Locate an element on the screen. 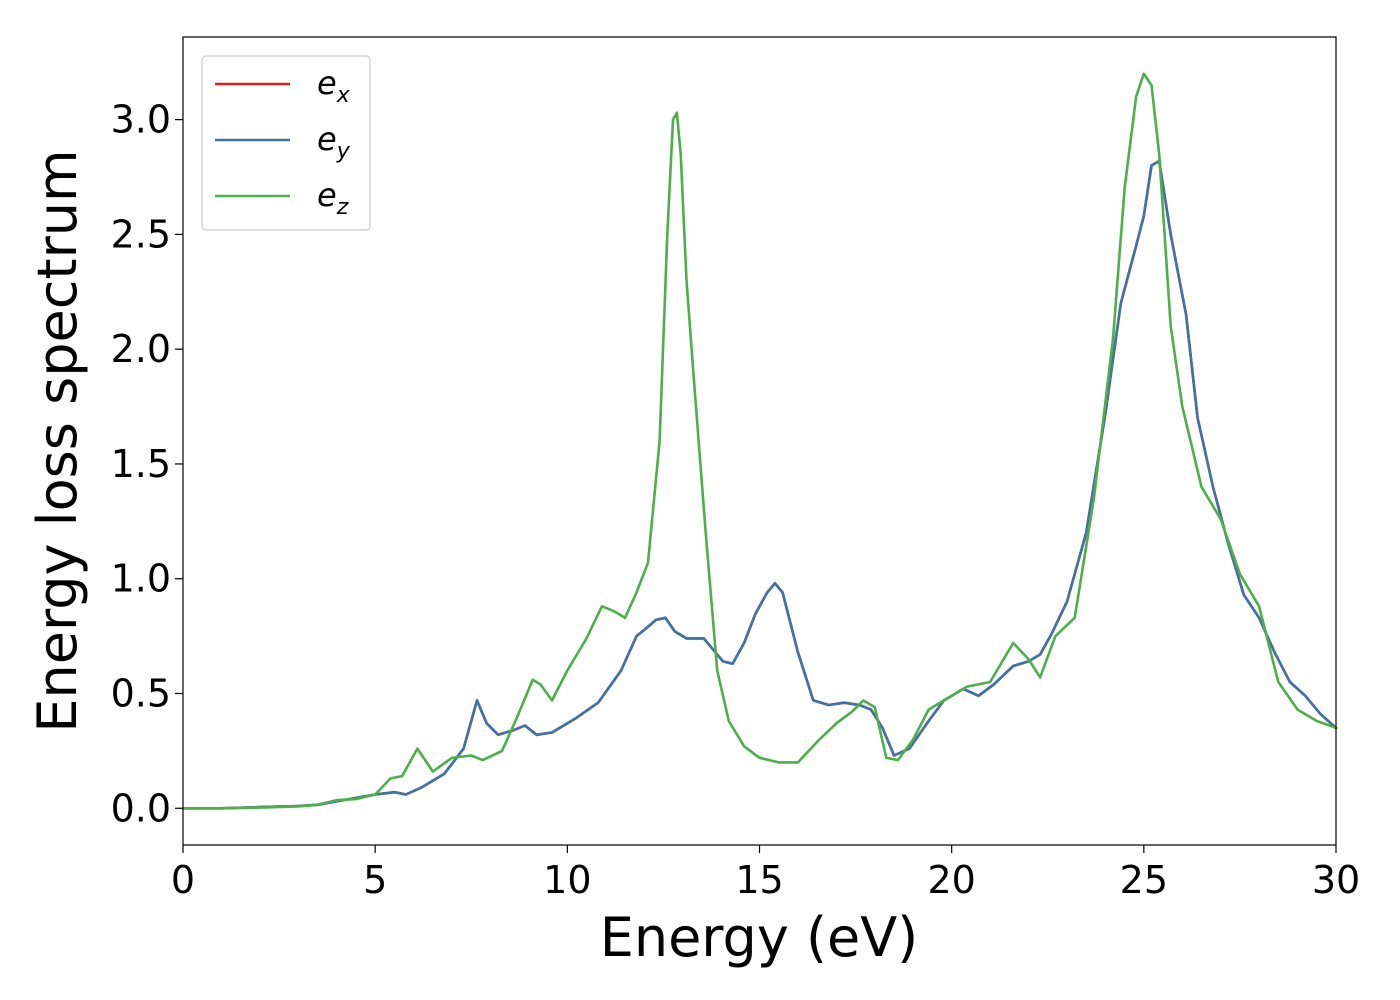 This screenshot has width=1400, height=1000. y-tick-label: 3.0 is located at coordinates (141, 120).